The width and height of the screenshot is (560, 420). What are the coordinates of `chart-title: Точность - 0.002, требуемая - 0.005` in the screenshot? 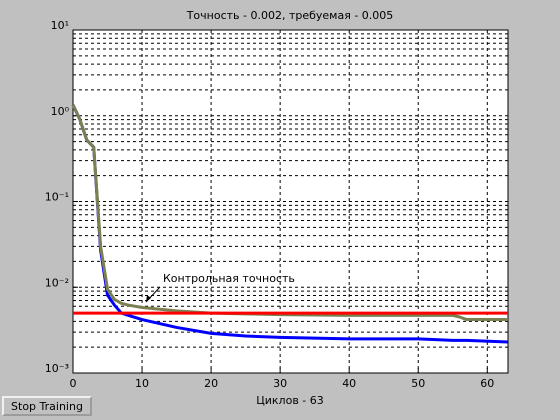 It's located at (290, 15).